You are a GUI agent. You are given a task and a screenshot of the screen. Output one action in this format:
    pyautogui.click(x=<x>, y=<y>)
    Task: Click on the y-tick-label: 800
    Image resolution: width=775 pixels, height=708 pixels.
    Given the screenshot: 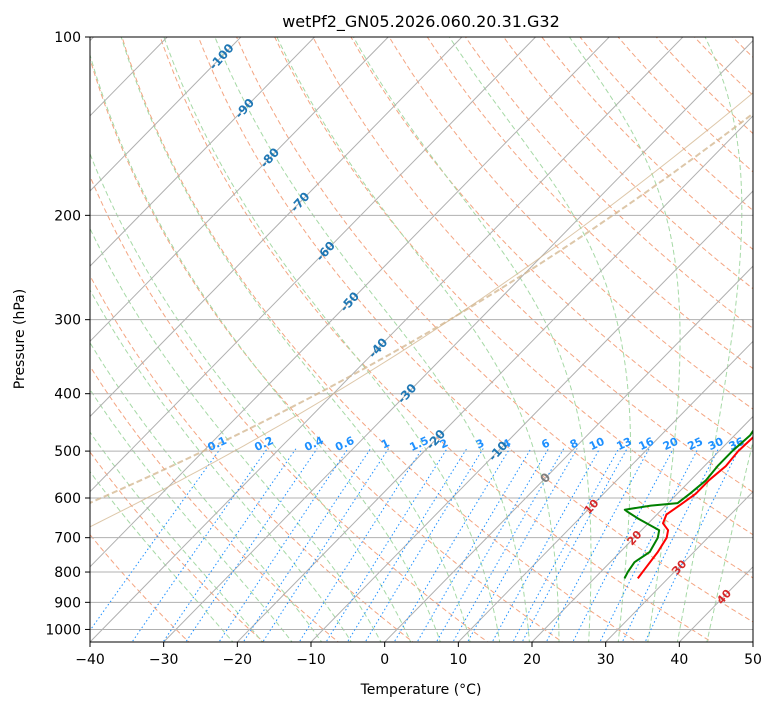 What is the action you would take?
    pyautogui.click(x=67, y=573)
    